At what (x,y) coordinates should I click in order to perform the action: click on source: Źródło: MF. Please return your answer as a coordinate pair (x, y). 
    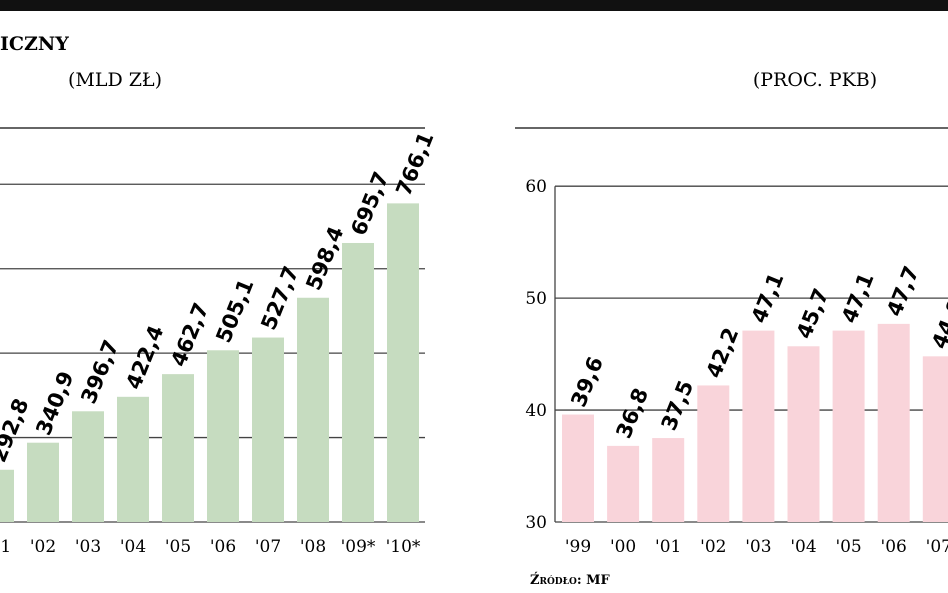
    Looking at the image, I should click on (570, 580).